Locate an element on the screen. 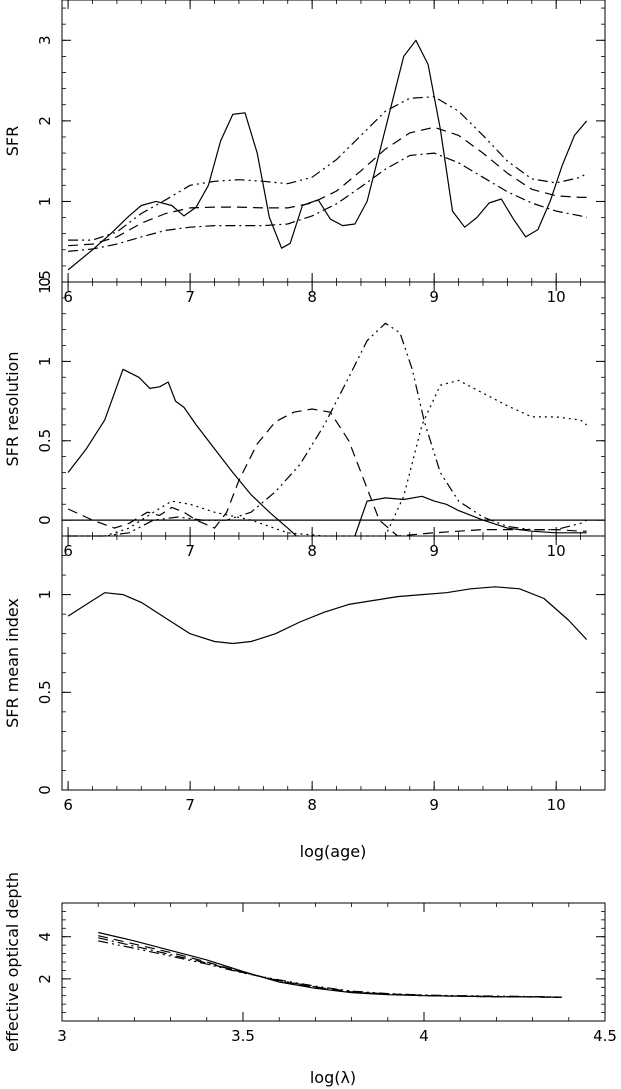  panel-mean-index-ylabel: SFR mean index is located at coordinates (12, 663).